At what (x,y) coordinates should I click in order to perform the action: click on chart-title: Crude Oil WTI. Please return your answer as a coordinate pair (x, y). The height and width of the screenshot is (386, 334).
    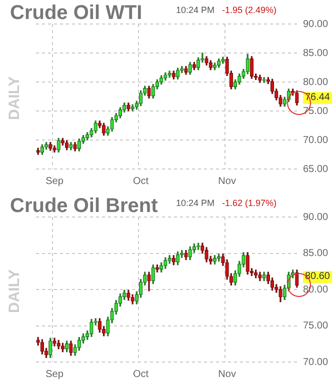
    Looking at the image, I should click on (76, 13).